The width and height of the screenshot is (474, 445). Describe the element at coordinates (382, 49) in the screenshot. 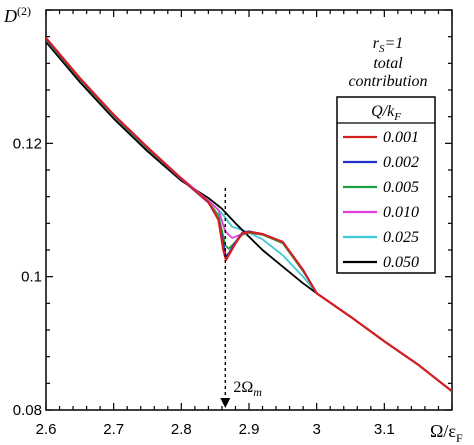

I see `annotation-rs-sub: S` at that location.